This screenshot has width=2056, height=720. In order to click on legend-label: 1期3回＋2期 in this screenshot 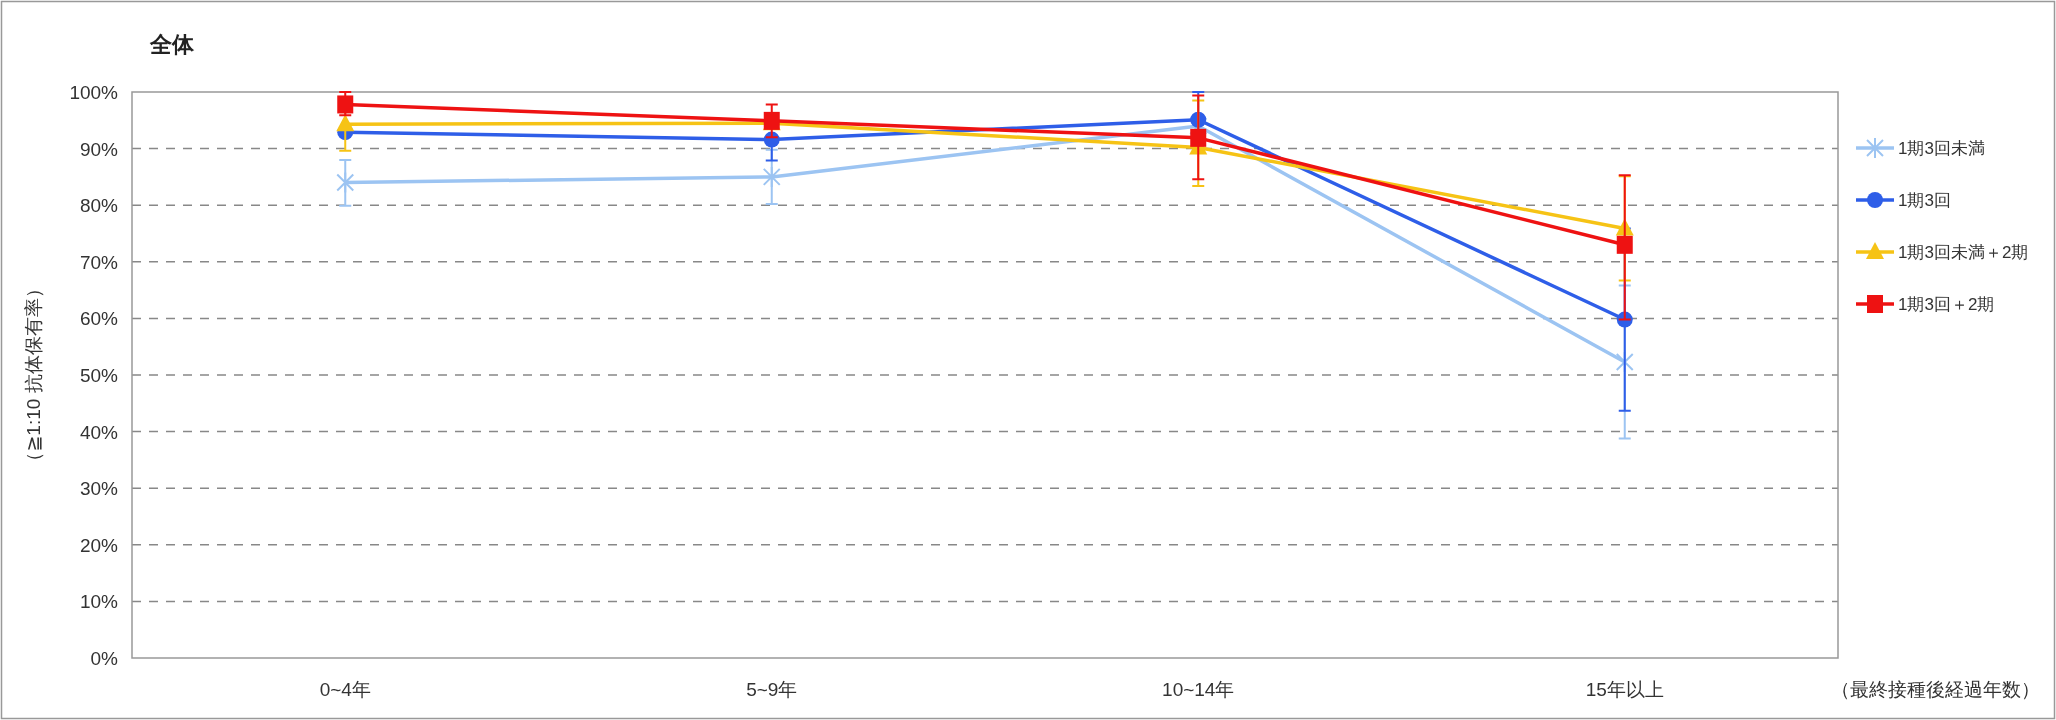, I will do `click(1946, 304)`.